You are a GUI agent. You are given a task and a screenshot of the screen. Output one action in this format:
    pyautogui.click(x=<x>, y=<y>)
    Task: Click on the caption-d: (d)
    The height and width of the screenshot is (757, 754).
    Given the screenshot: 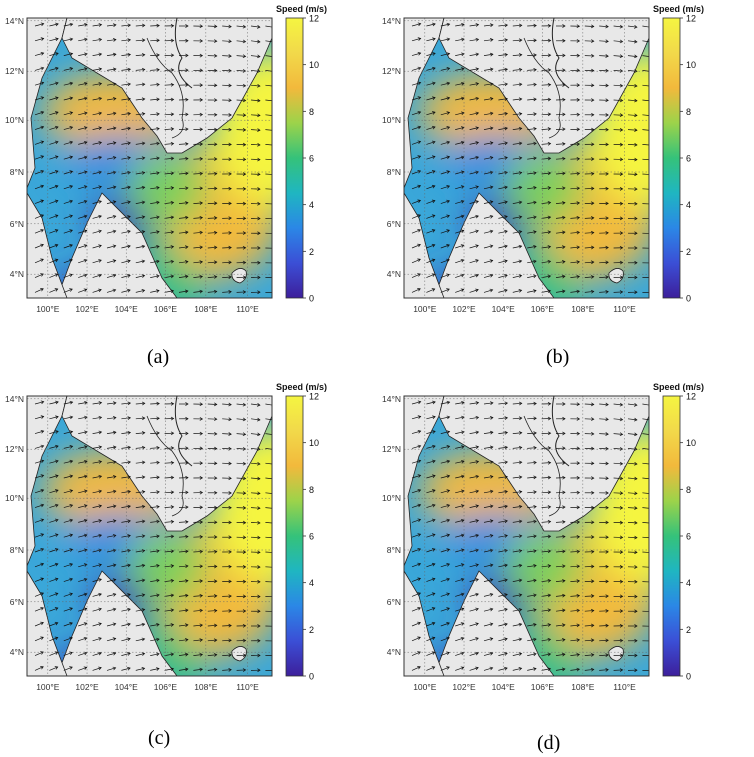 What is the action you would take?
    pyautogui.click(x=549, y=743)
    